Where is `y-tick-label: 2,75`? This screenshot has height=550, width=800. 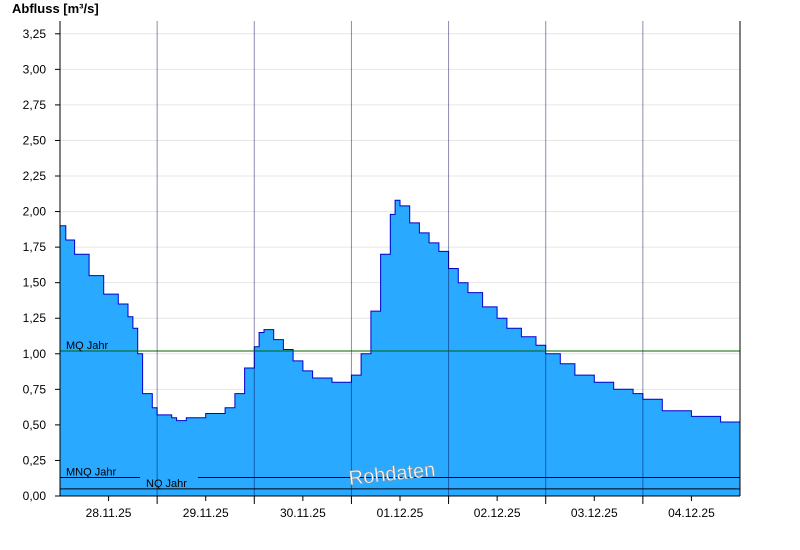 y-tick-label: 2,75 is located at coordinates (35, 105).